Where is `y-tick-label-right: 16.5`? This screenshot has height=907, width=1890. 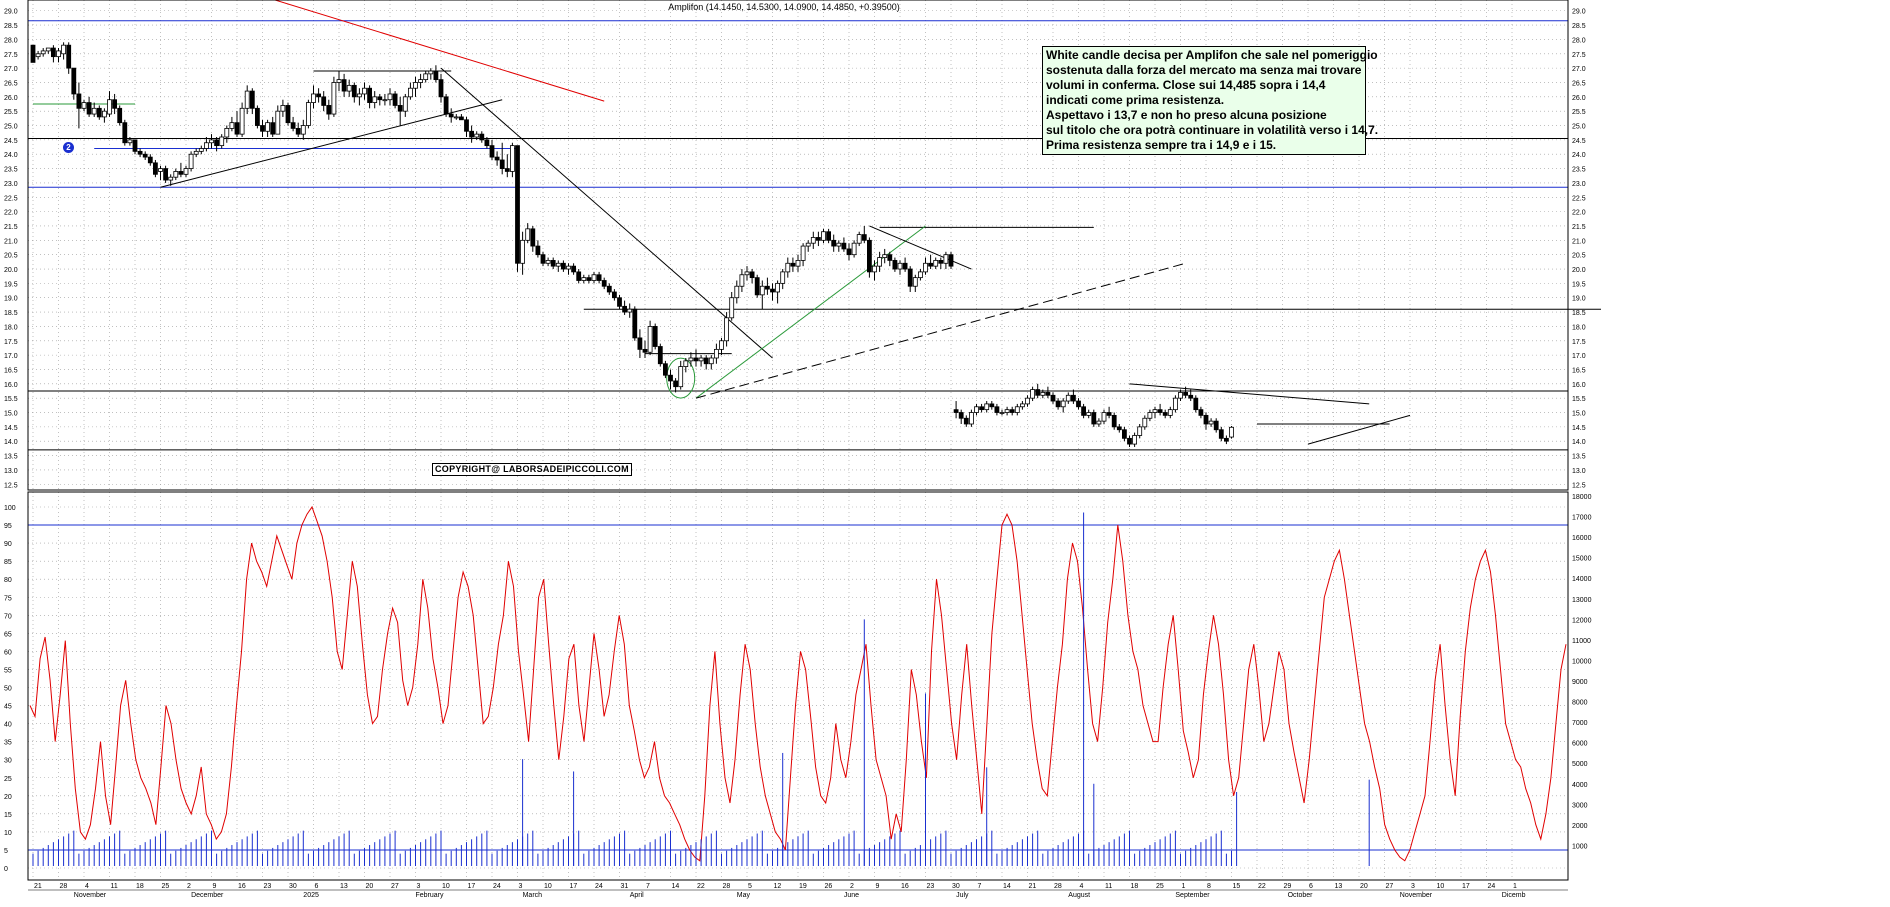
y-tick-label-right: 16.5 is located at coordinates (1579, 370).